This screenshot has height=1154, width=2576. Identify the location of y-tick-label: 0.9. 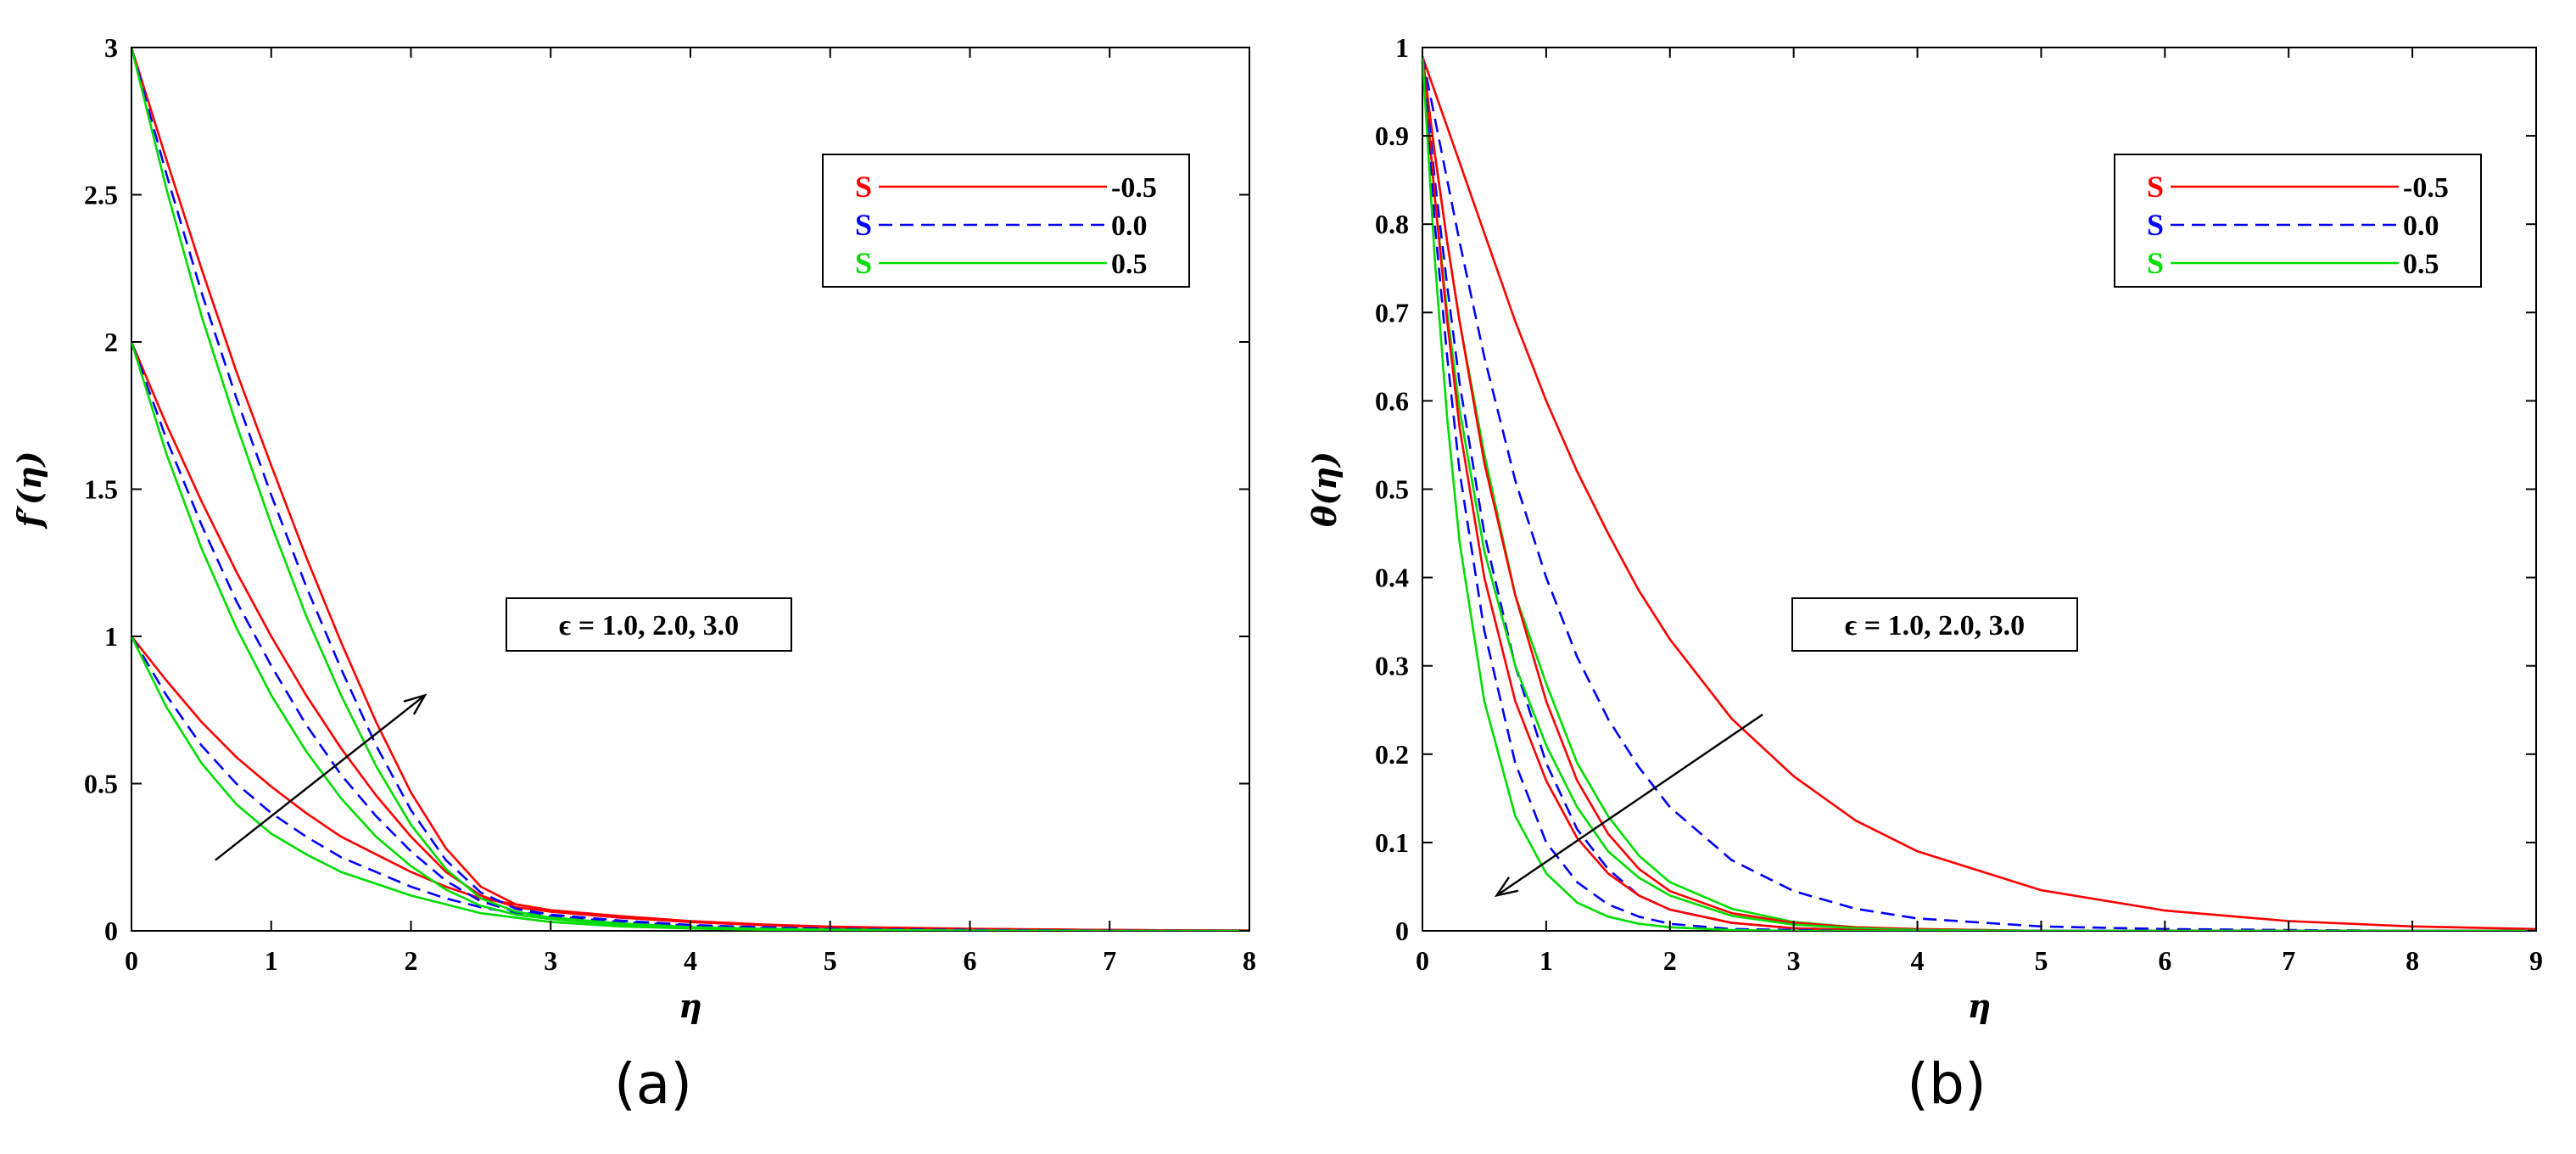
(1392, 135).